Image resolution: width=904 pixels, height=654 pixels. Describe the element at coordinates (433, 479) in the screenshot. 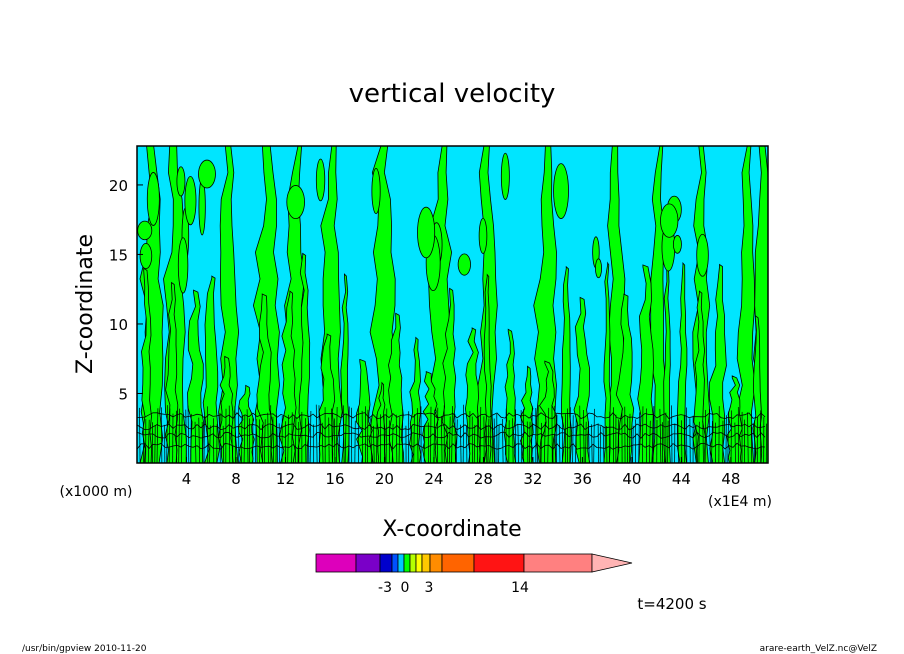

I see `x-tick-label: 24` at that location.